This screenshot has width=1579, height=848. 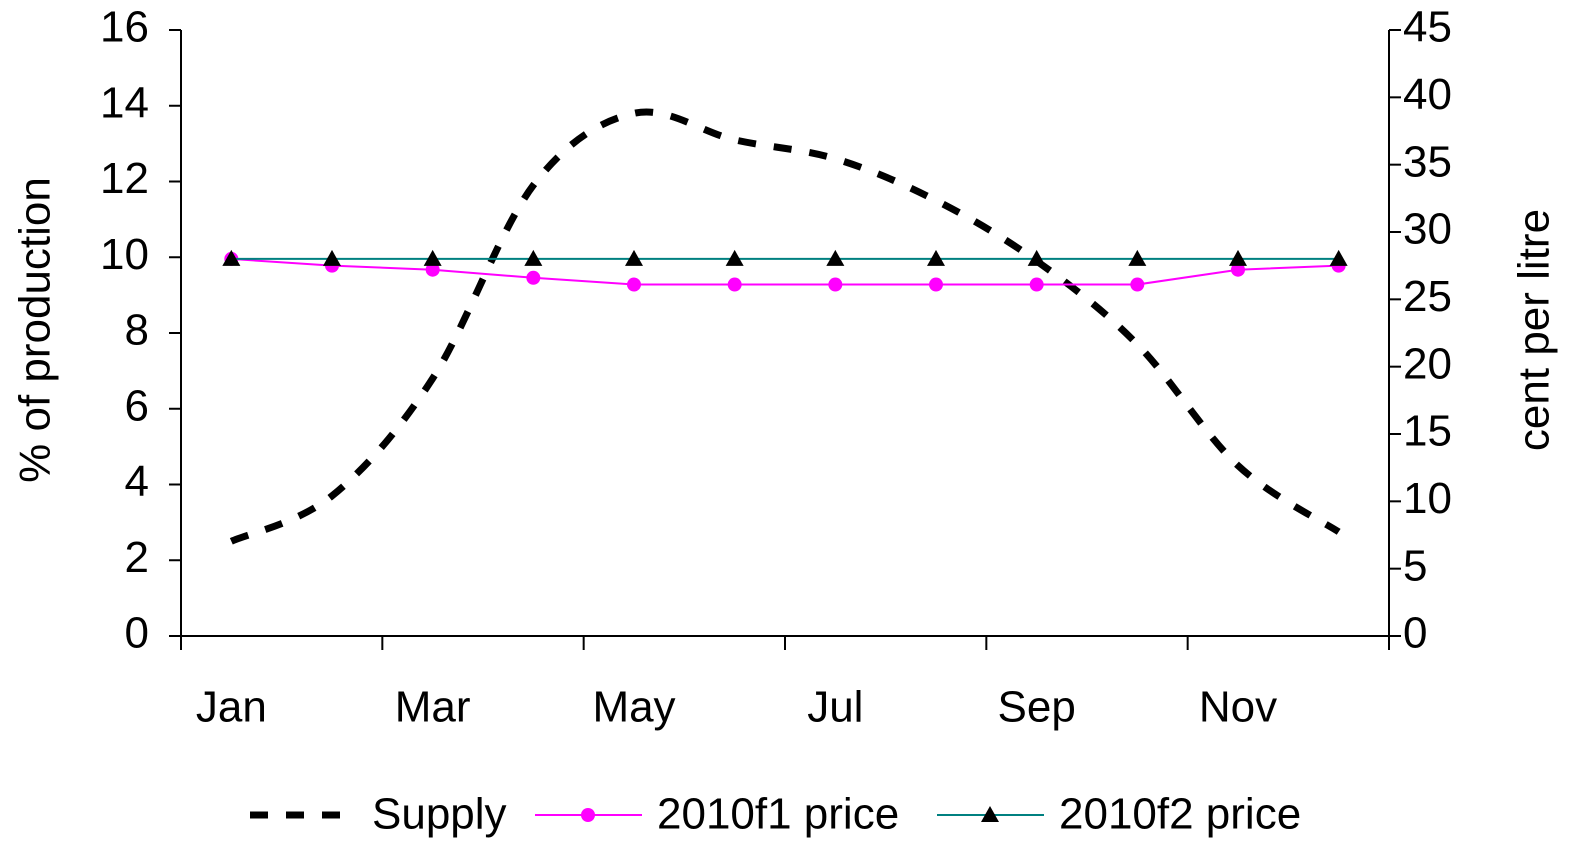 I want to click on legend-label: 2010f1 price, so click(x=778, y=814).